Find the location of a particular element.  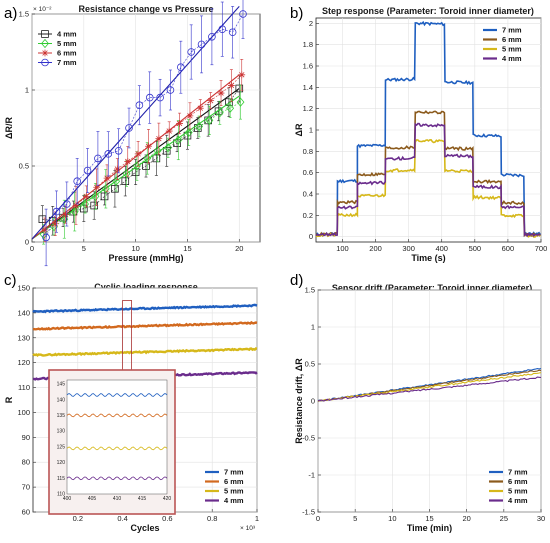

inset-axes is located at coordinates (117, 437).